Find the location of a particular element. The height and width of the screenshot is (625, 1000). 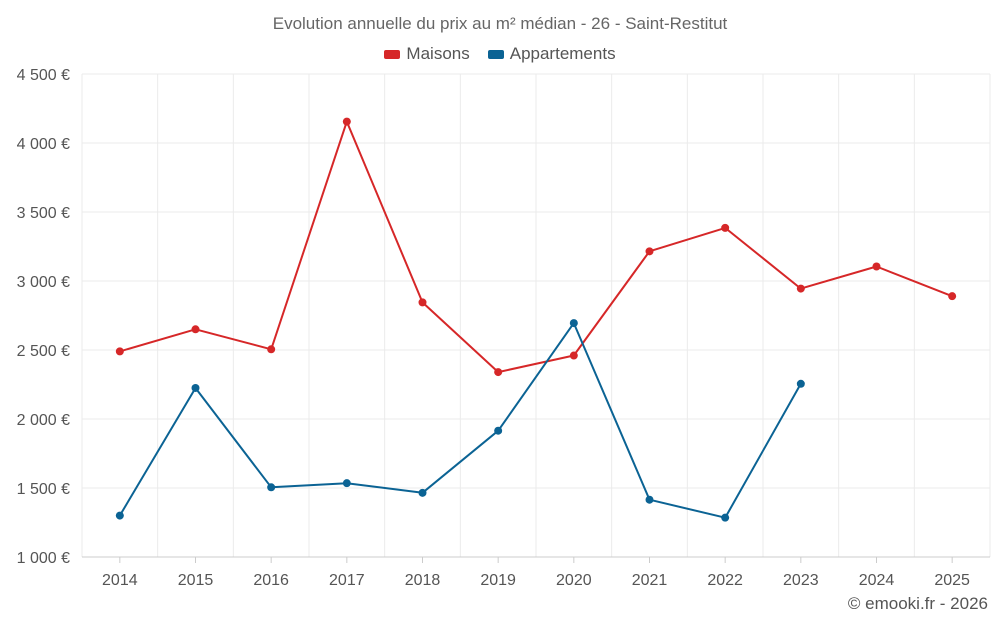

legend-item-appartements: Appartements is located at coordinates (551, 54).